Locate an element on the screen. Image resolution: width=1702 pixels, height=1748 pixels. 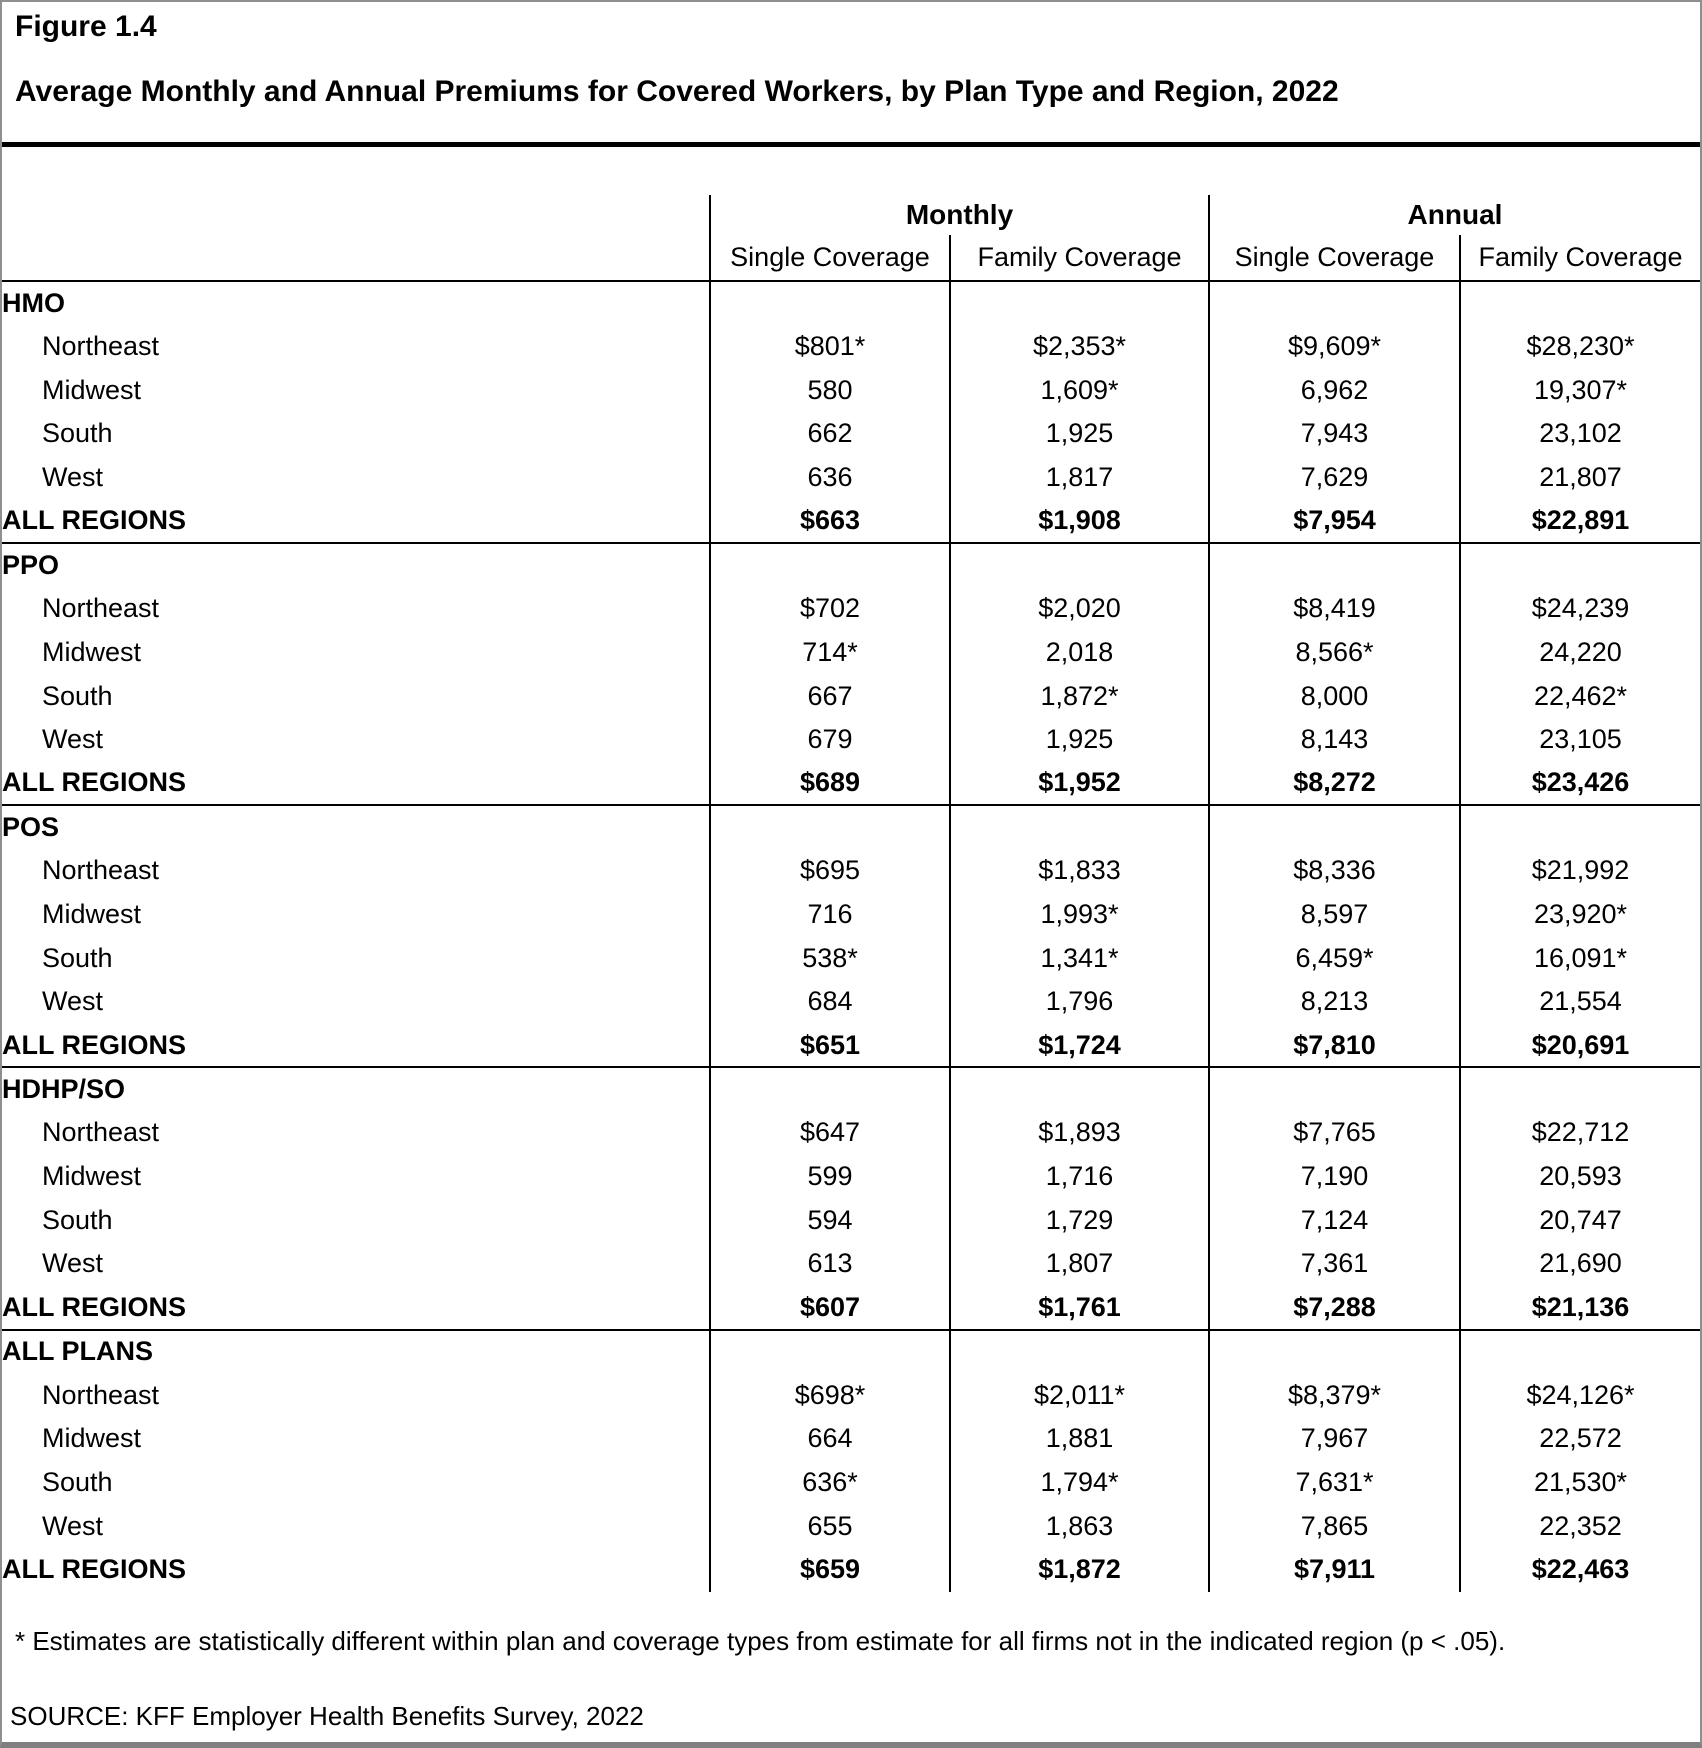
value-cell: 716 is located at coordinates (829, 914).